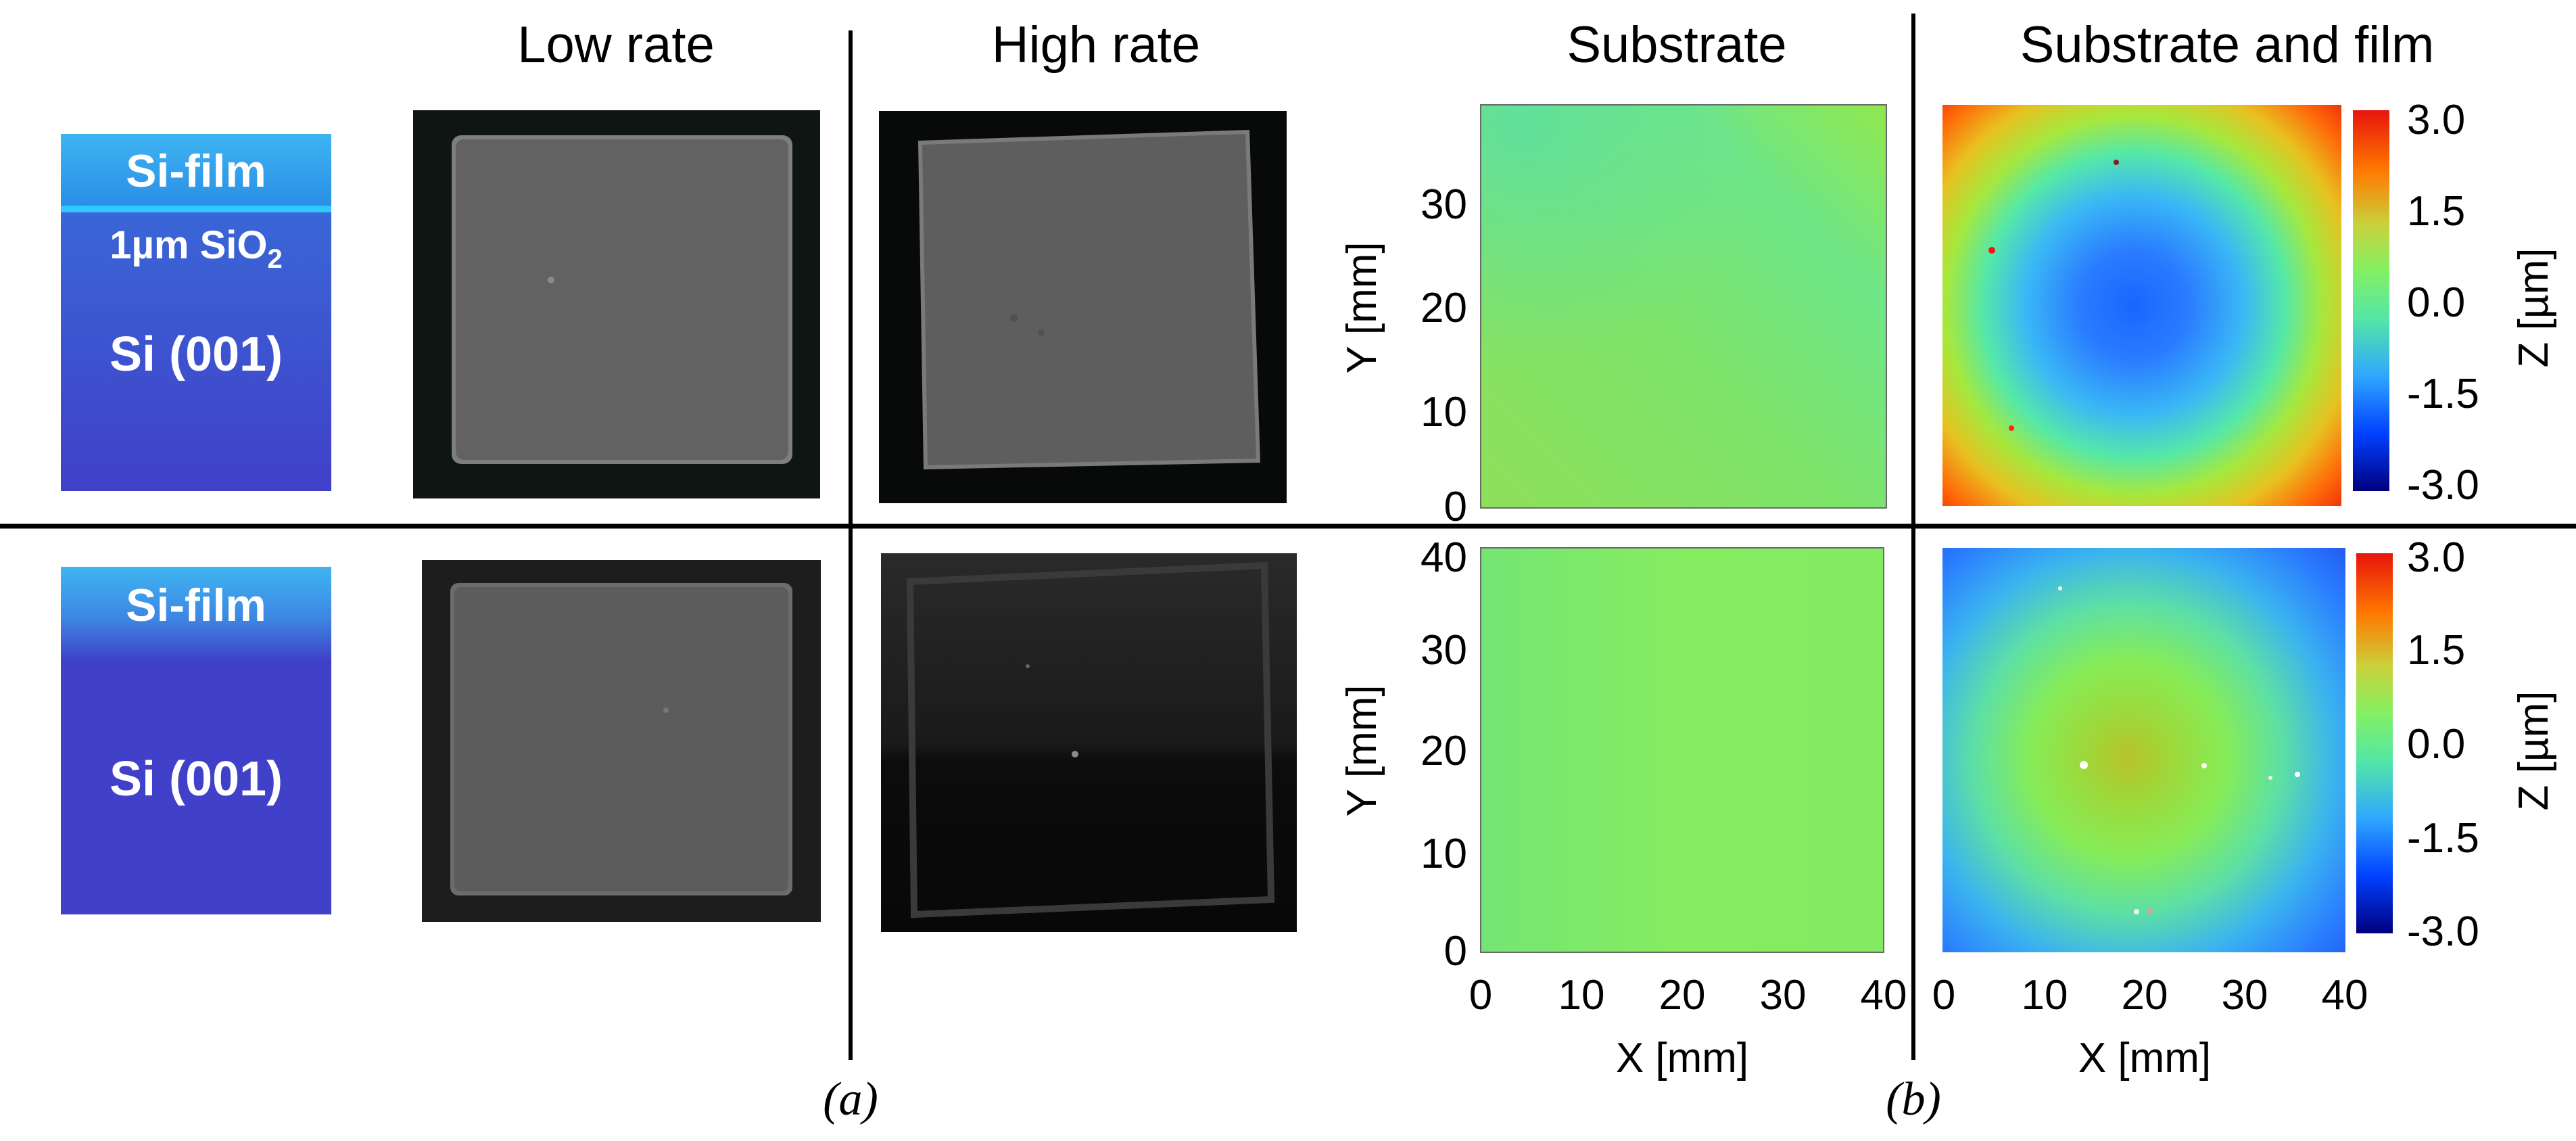  I want to click on cbar-bottom-tick-1-5: 1.5, so click(2436, 650).